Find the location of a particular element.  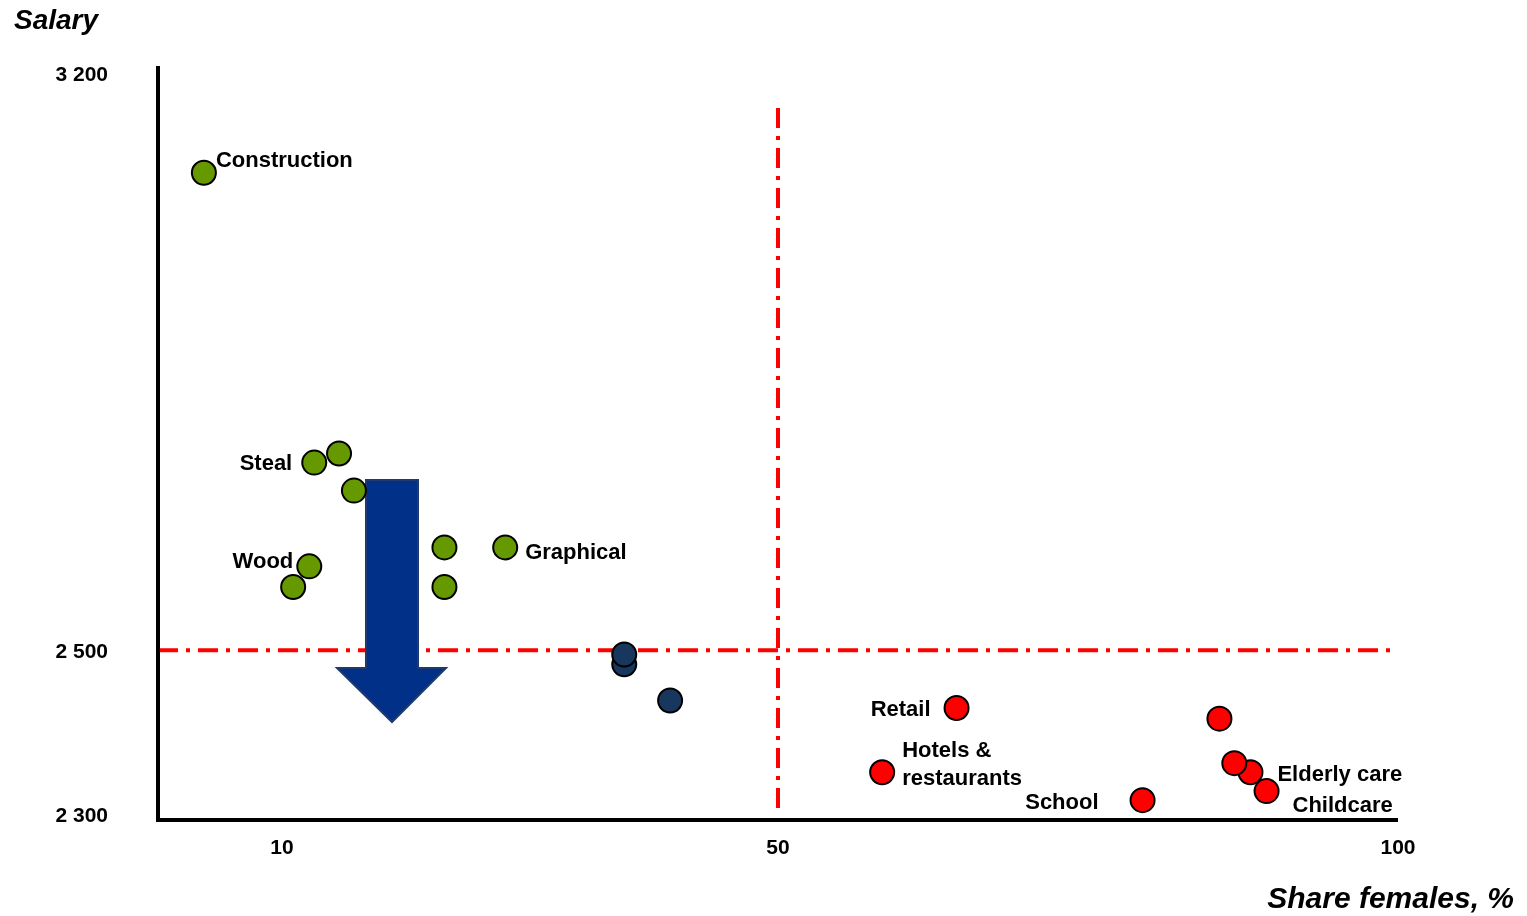

annotation: School is located at coordinates (1062, 801).